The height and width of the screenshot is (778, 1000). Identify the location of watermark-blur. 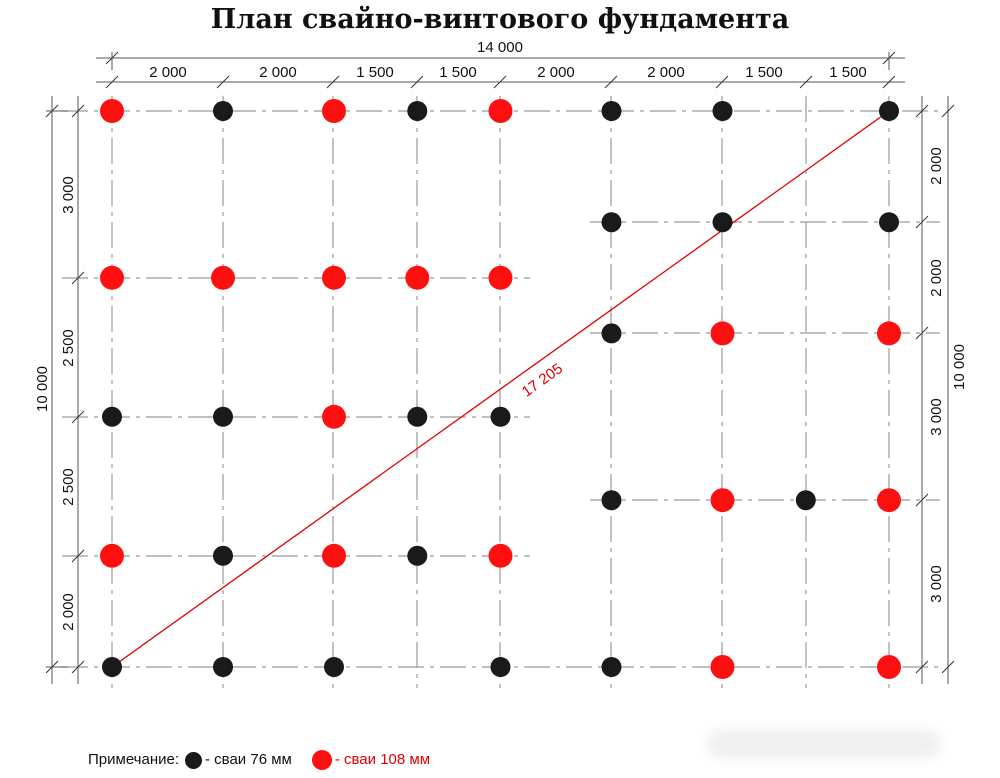
(824, 744).